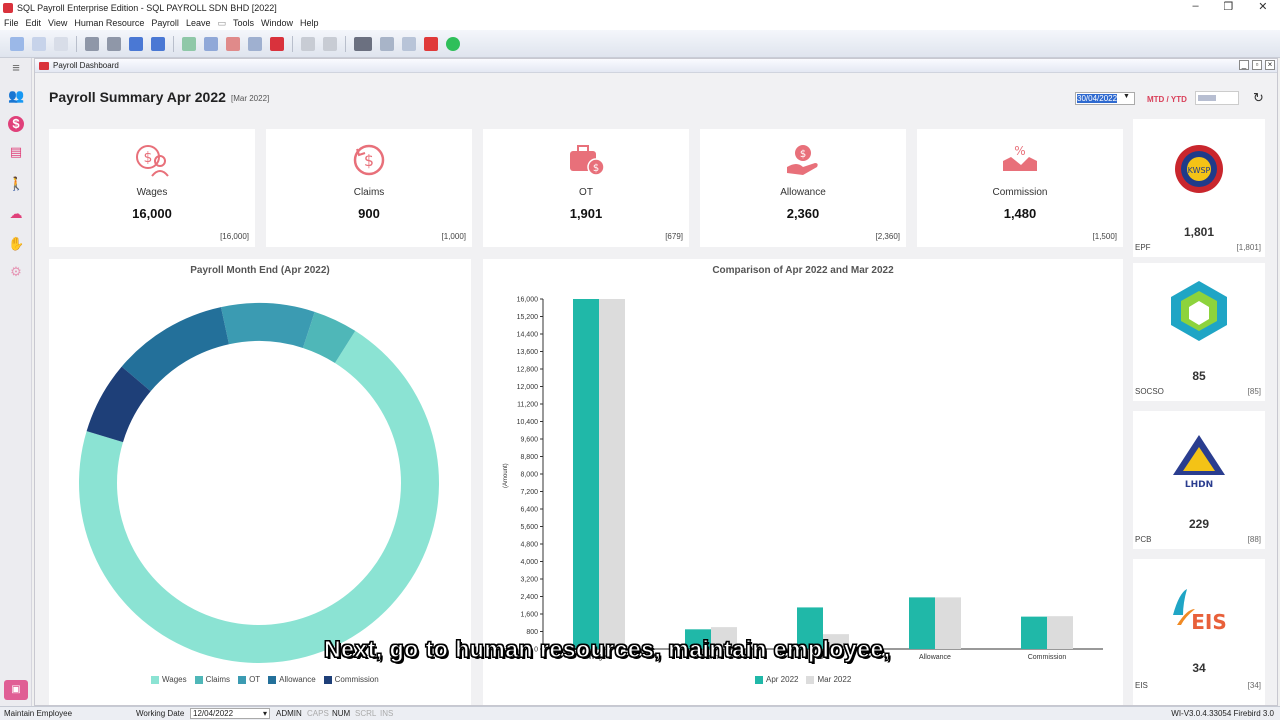 This screenshot has width=1280, height=720. Describe the element at coordinates (586, 188) in the screenshot. I see `card-ot: $ OT 1,901 [679]` at that location.